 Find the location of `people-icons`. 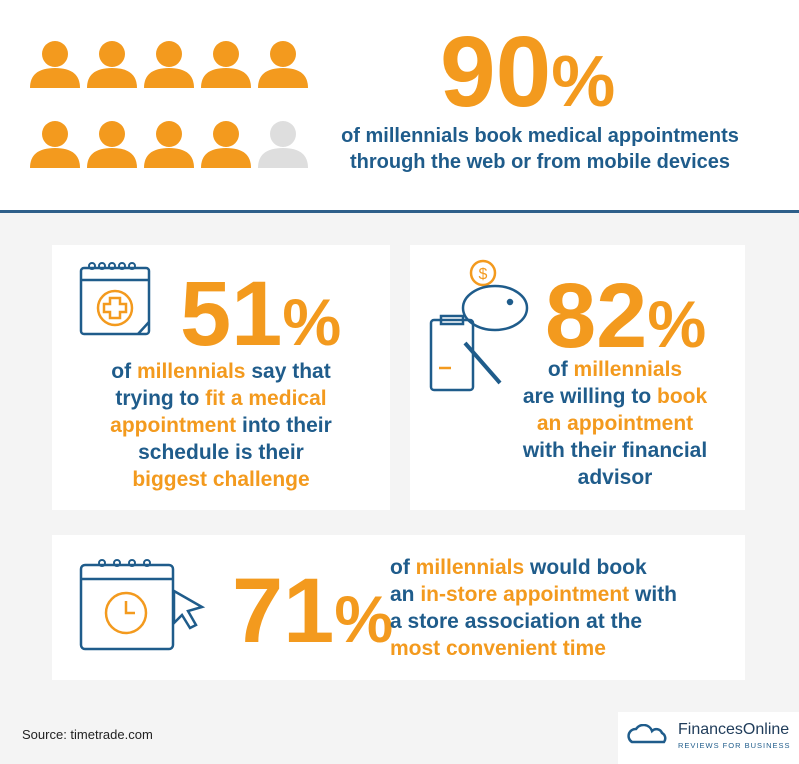

people-icons is located at coordinates (169, 104).